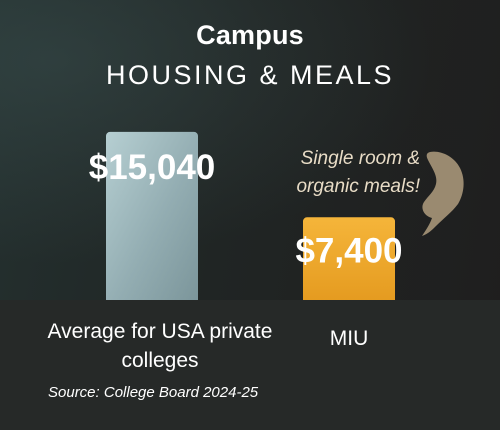 Image resolution: width=500 pixels, height=430 pixels. What do you see at coordinates (349, 338) in the screenshot?
I see `x-label-miu: MIU` at bounding box center [349, 338].